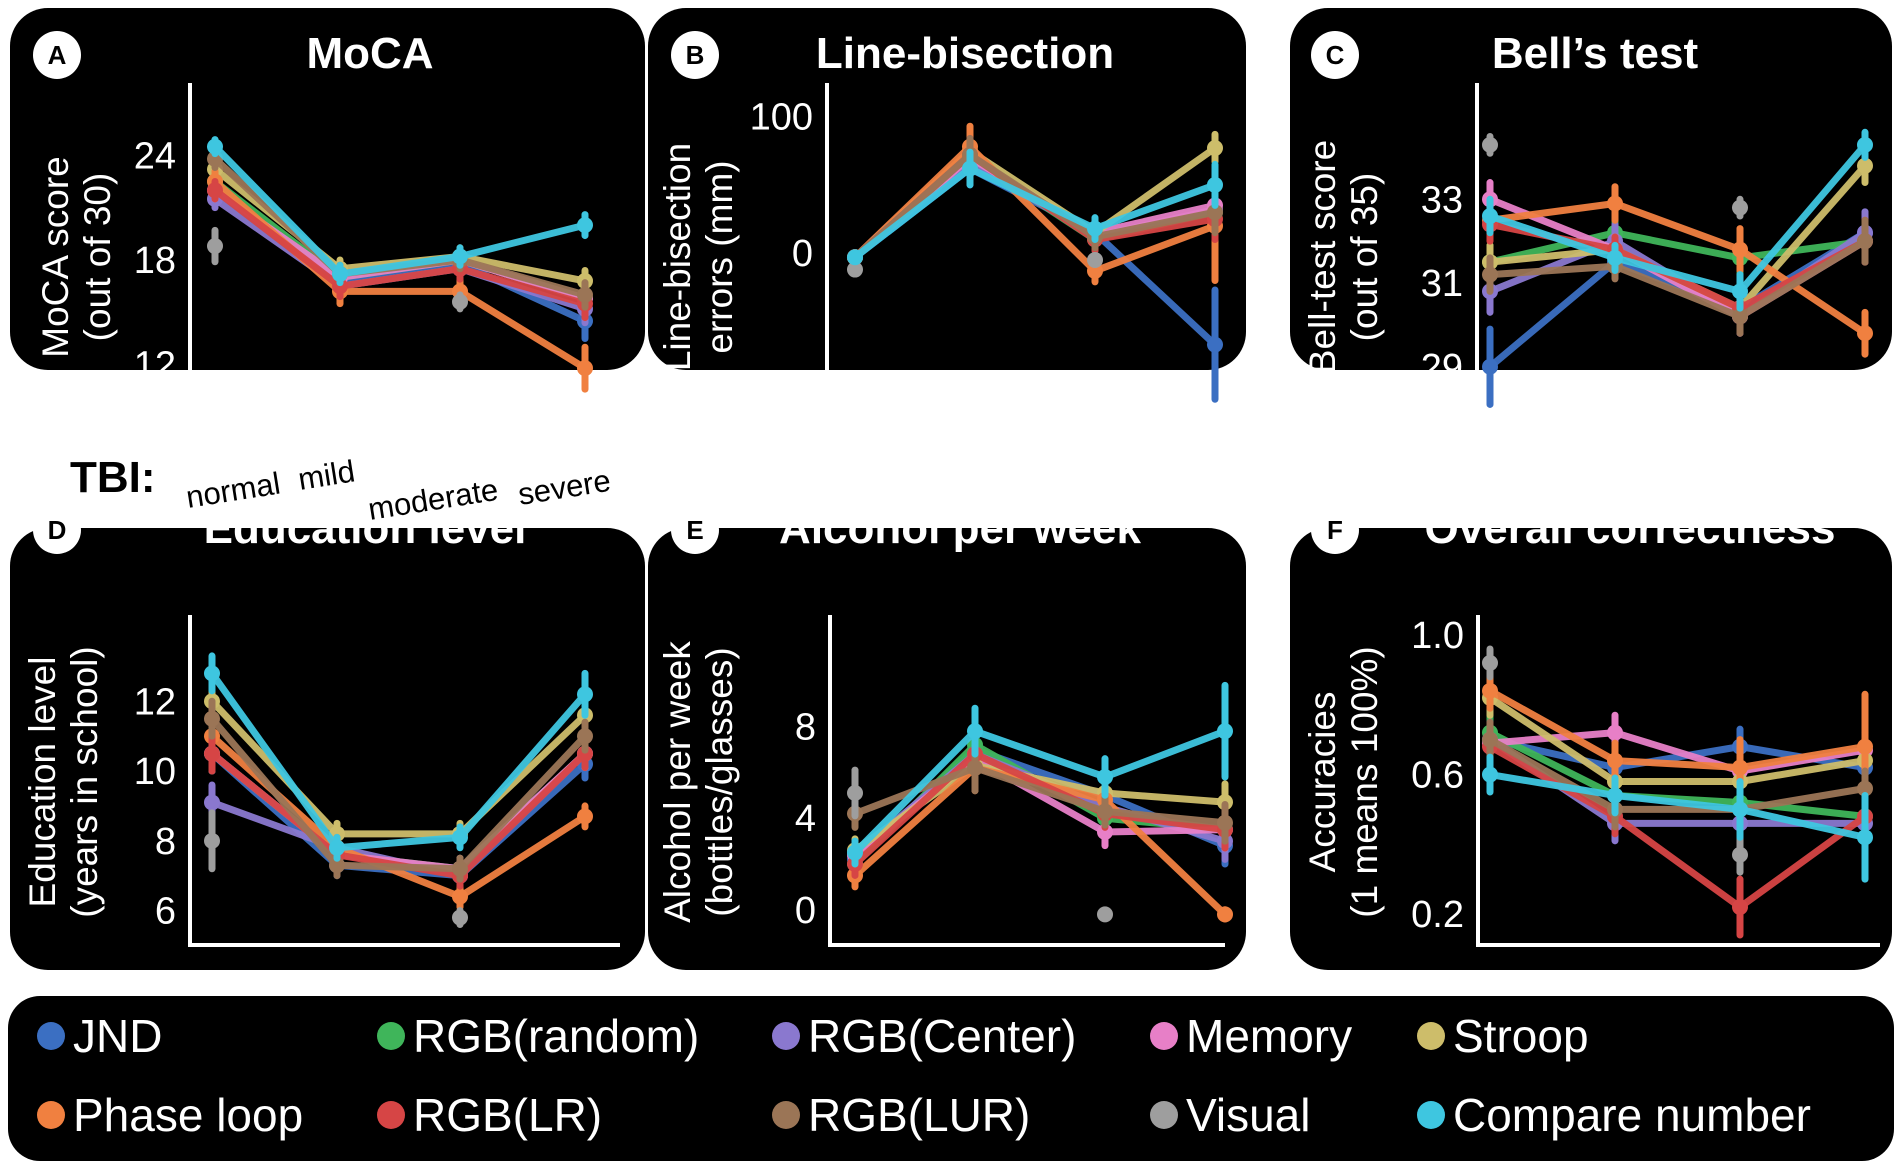 Image resolution: width=1902 pixels, height=1167 pixels. What do you see at coordinates (1364, 781) in the screenshot?
I see `y-axis-label-line: (1 means 100%)` at bounding box center [1364, 781].